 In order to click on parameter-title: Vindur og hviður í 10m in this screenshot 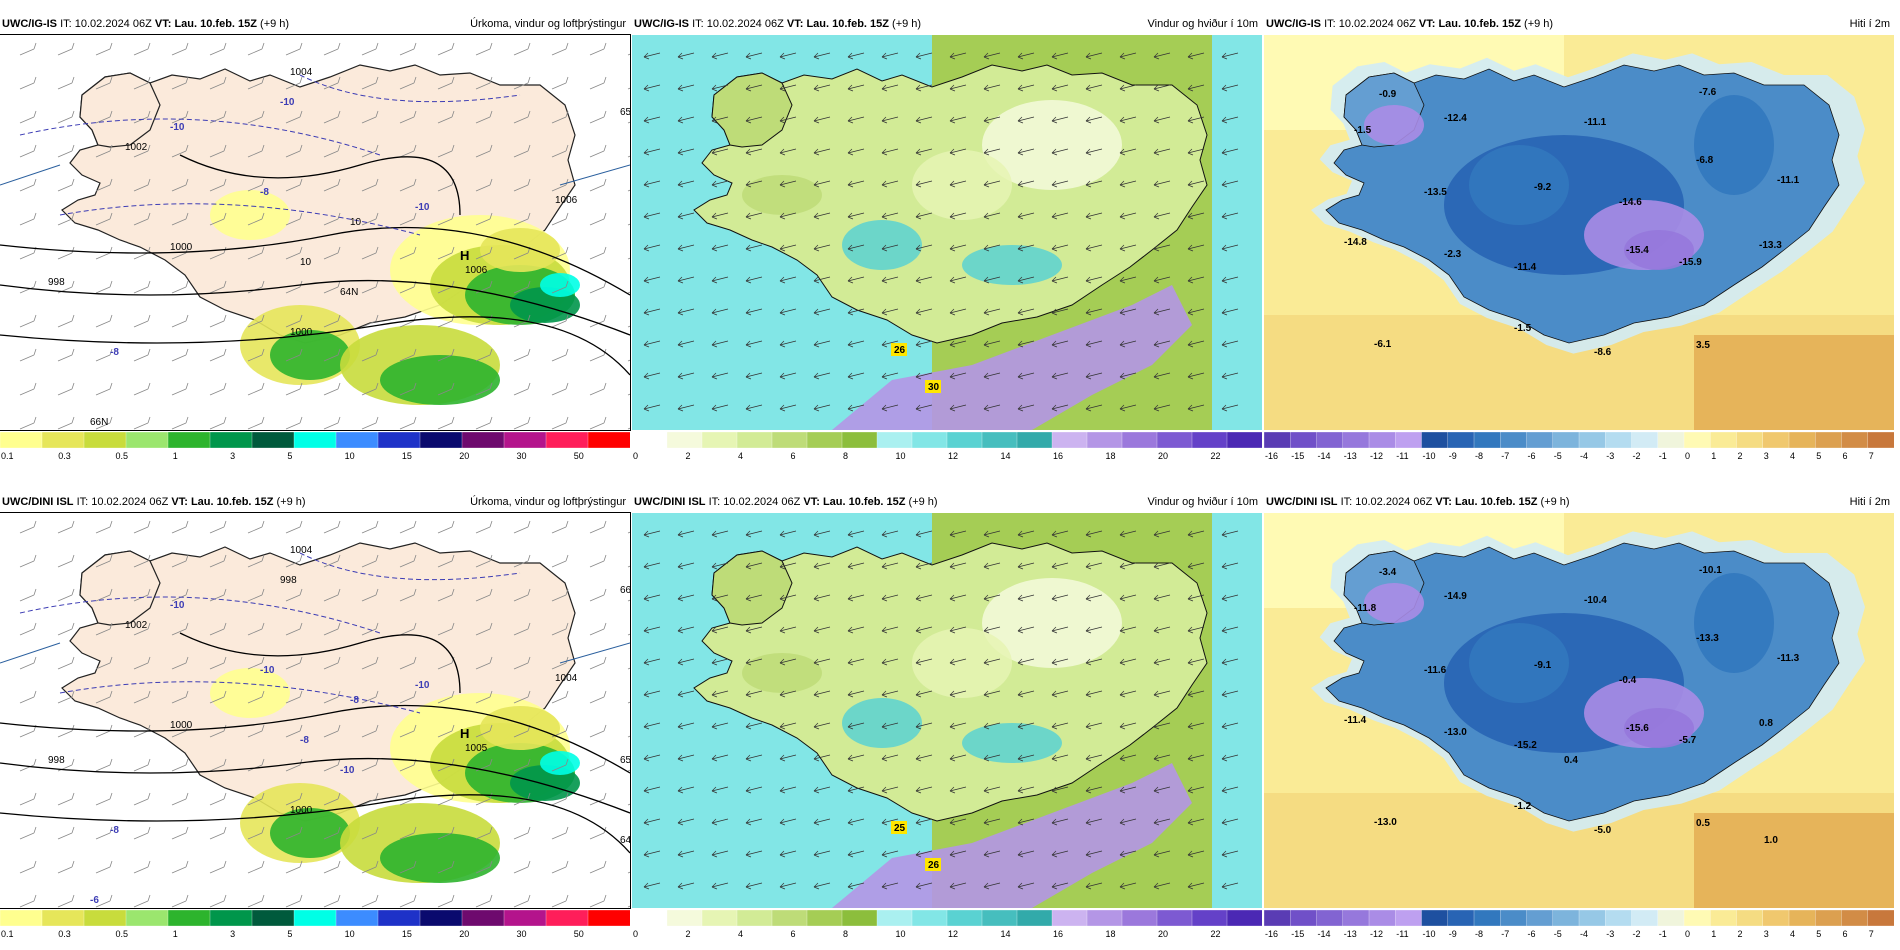, I will do `click(1202, 24)`.